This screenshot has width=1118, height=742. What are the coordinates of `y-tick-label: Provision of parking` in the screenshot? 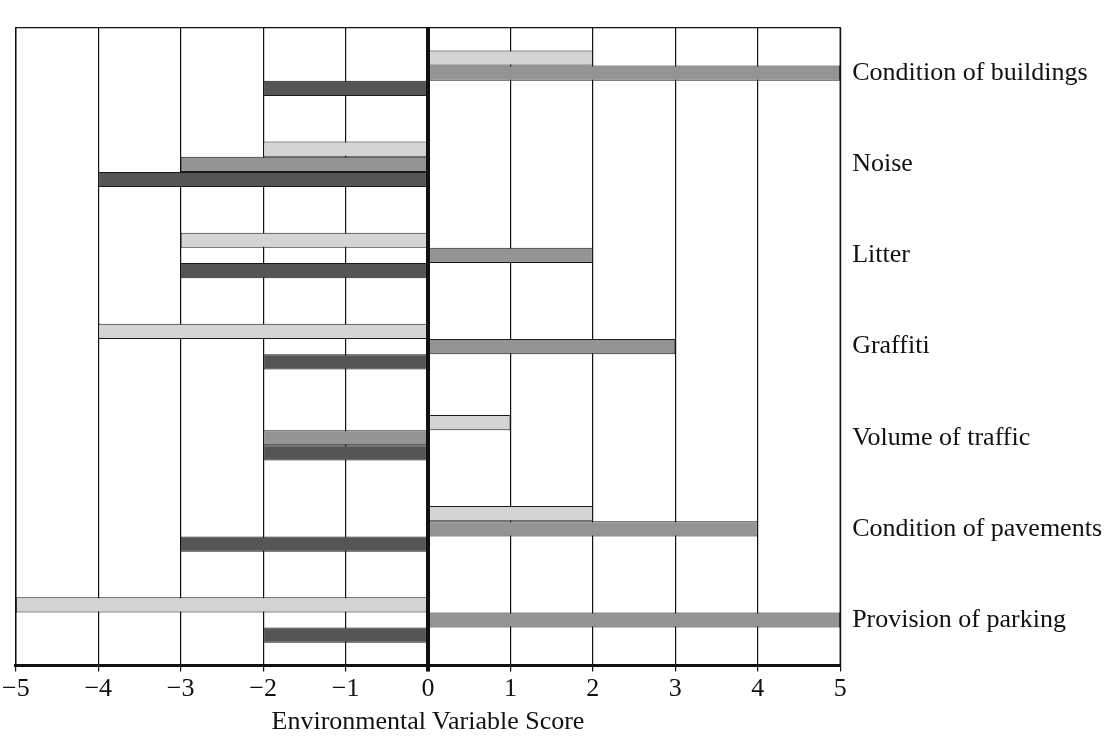 It's located at (959, 618).